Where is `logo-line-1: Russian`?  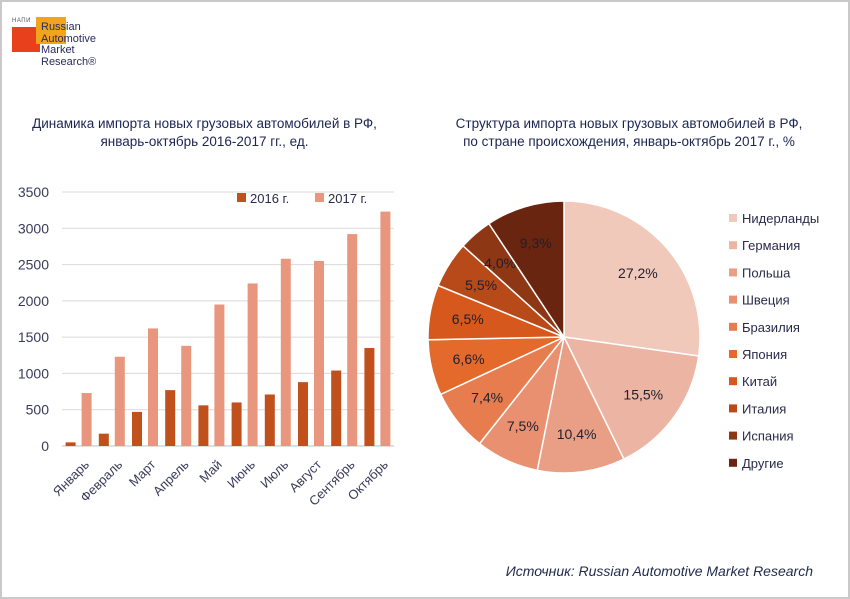 logo-line-1: Russian is located at coordinates (61, 27).